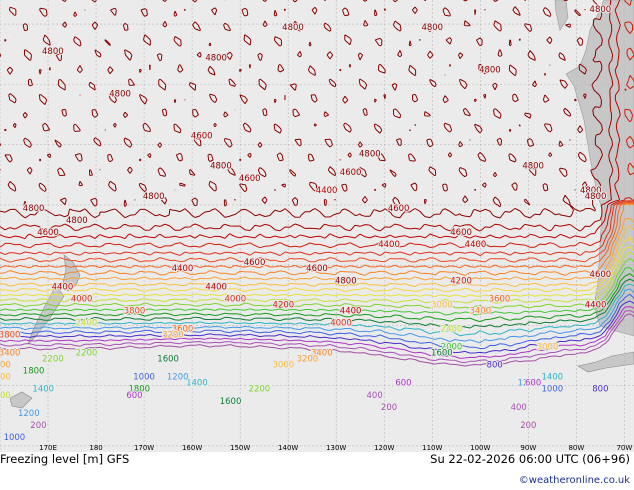 The image size is (634, 490). I want to click on longitude-label: 130W, so click(336, 448).